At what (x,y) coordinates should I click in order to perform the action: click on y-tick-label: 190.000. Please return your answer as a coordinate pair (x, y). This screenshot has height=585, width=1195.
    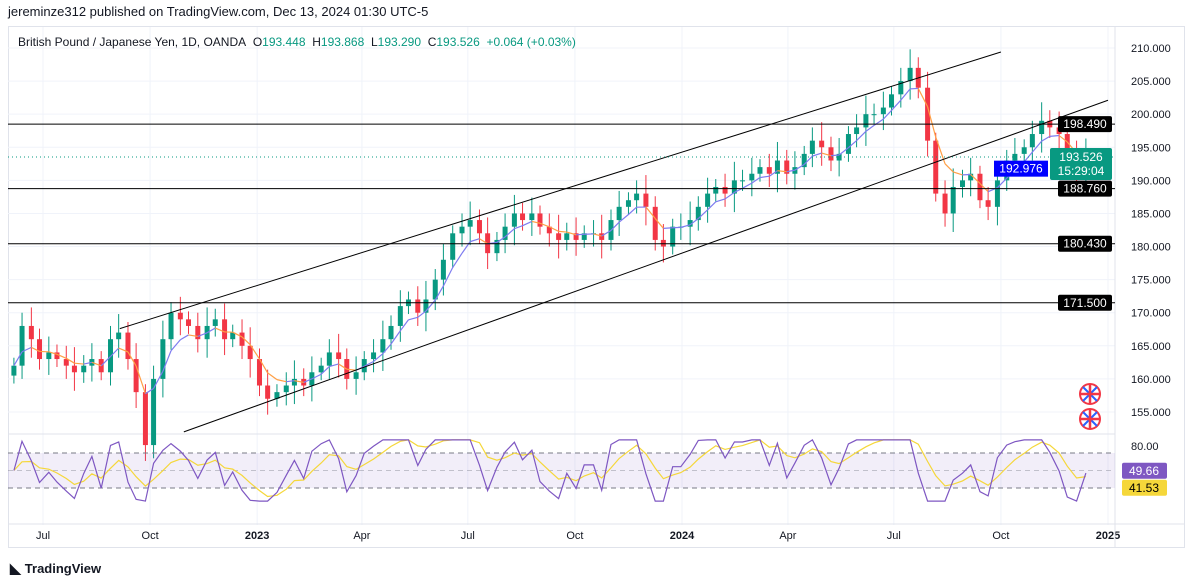
    Looking at the image, I should click on (1151, 181).